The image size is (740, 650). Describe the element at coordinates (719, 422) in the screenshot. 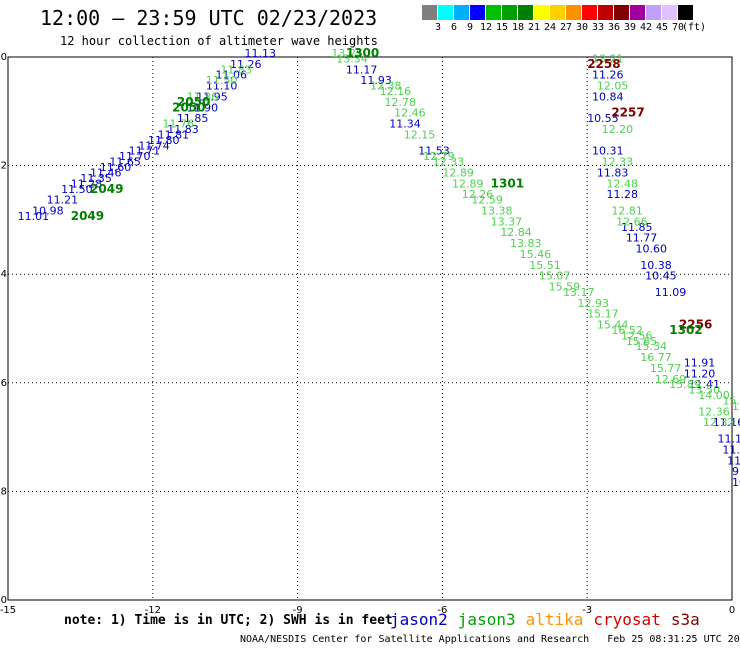

I see `wave-height-value: 12.32` at that location.